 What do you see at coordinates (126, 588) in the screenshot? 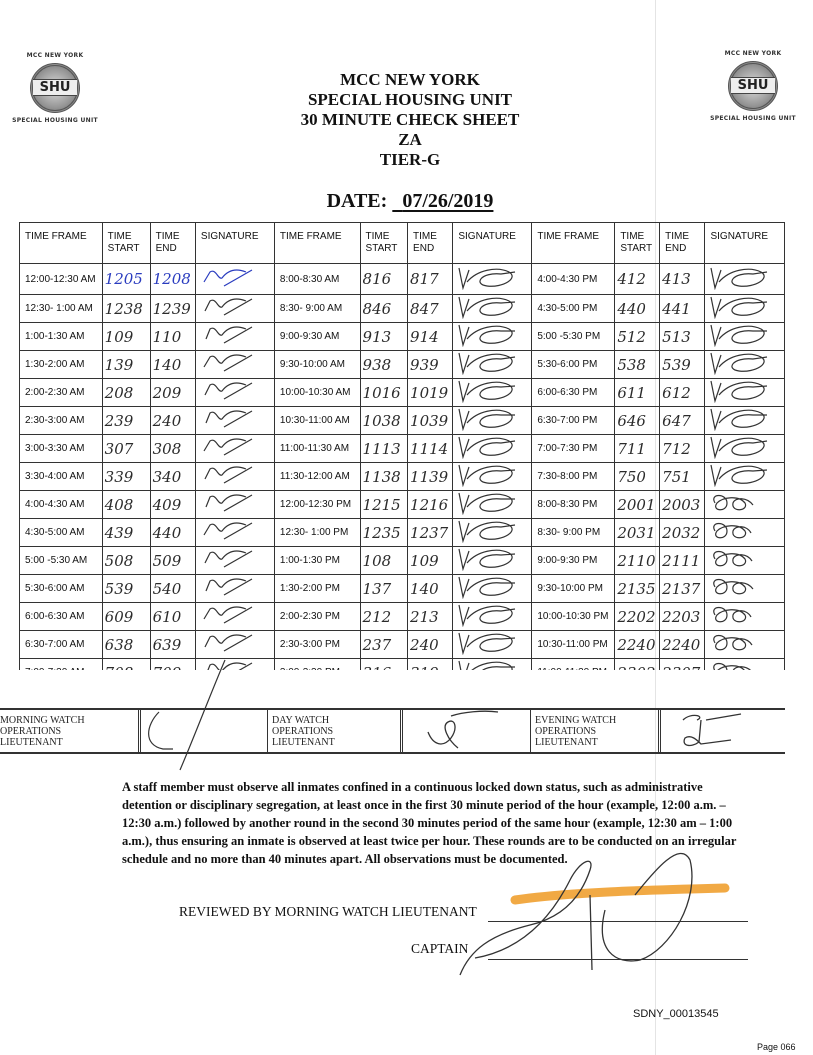
I see `time-start-cell: 539` at bounding box center [126, 588].